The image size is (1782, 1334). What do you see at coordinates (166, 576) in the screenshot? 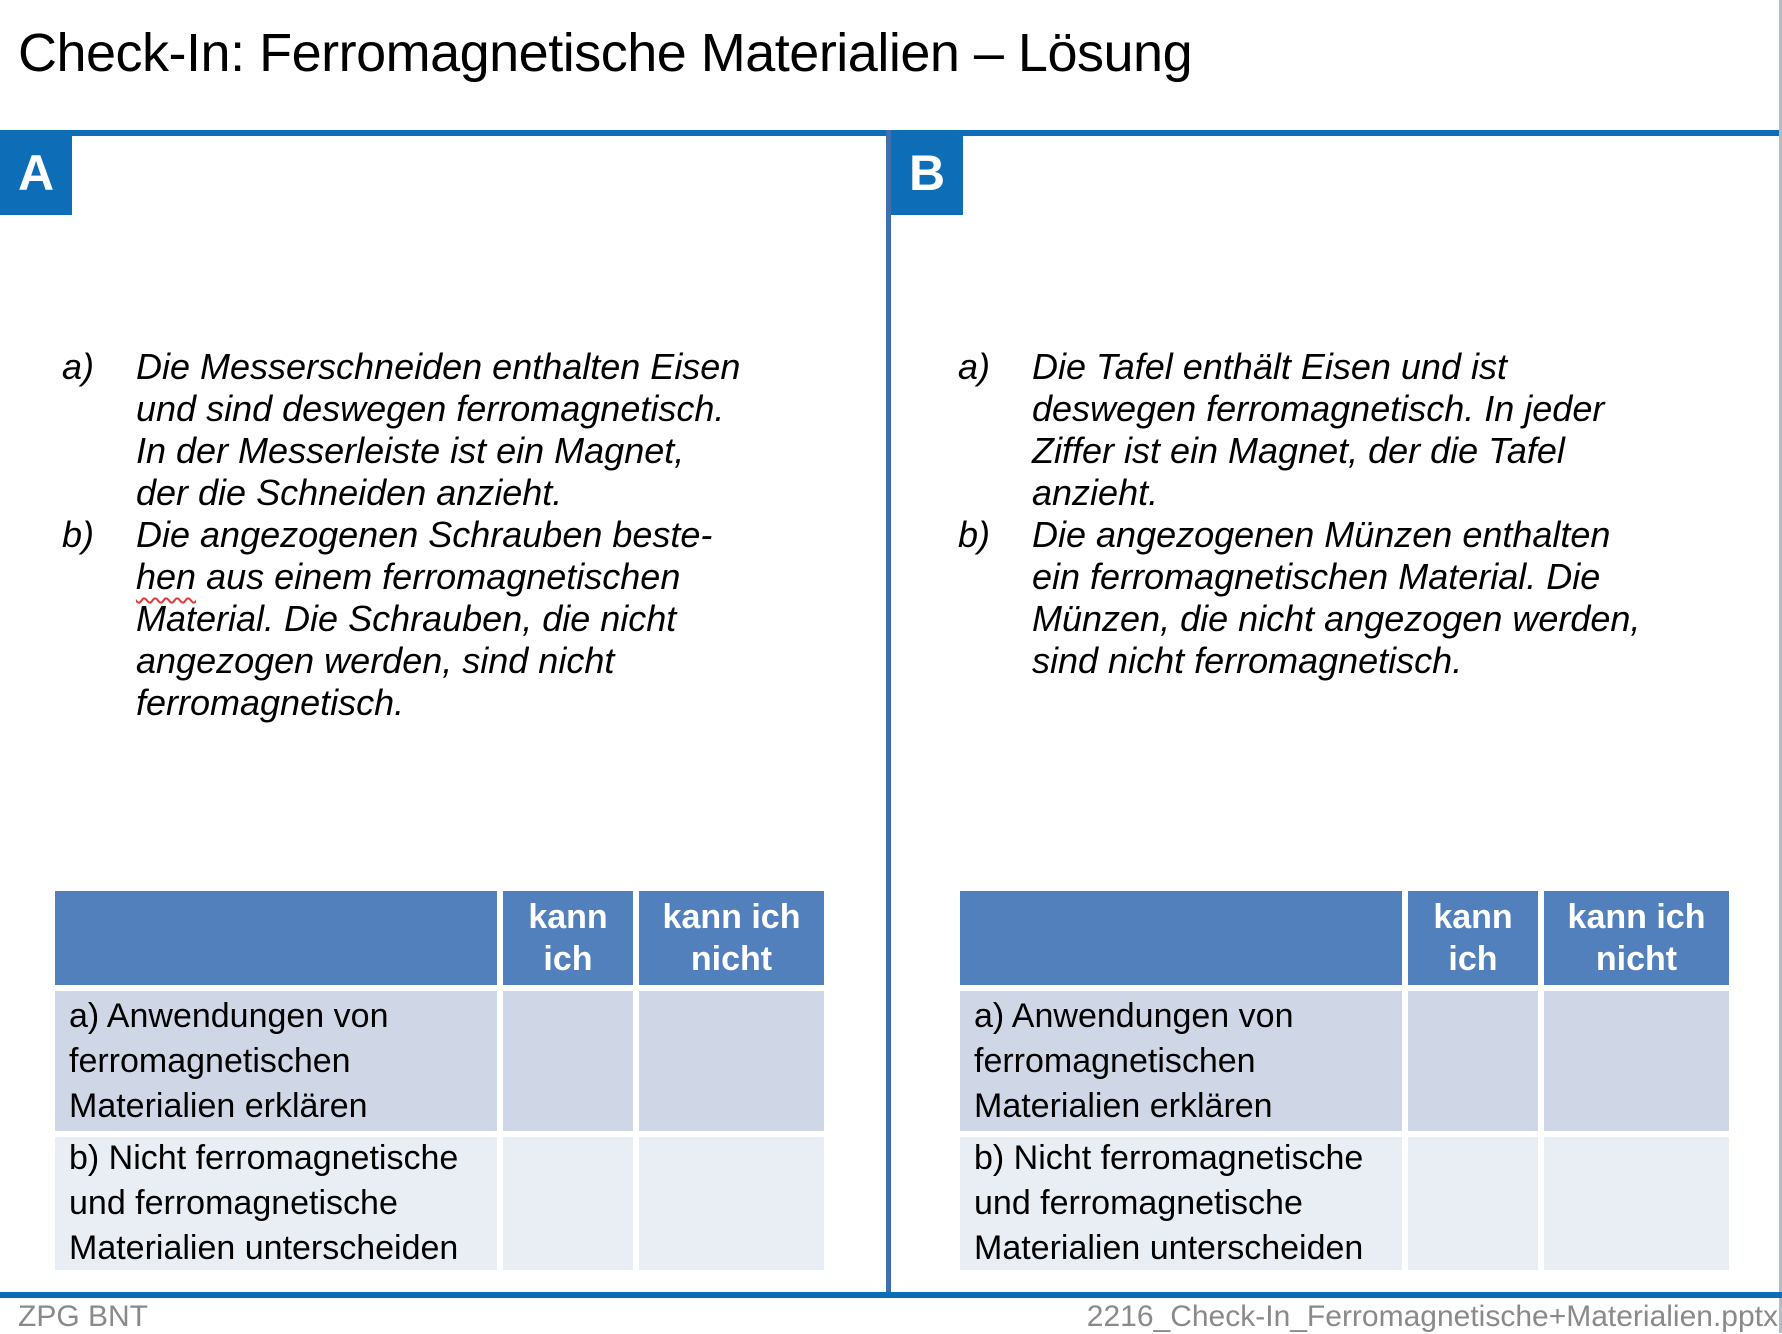
I see `spellcheck-word: hen` at bounding box center [166, 576].